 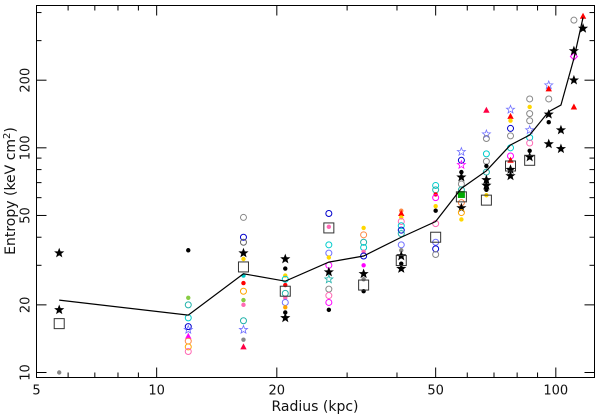 I want to click on x-tick-label: 100, so click(x=555, y=391).